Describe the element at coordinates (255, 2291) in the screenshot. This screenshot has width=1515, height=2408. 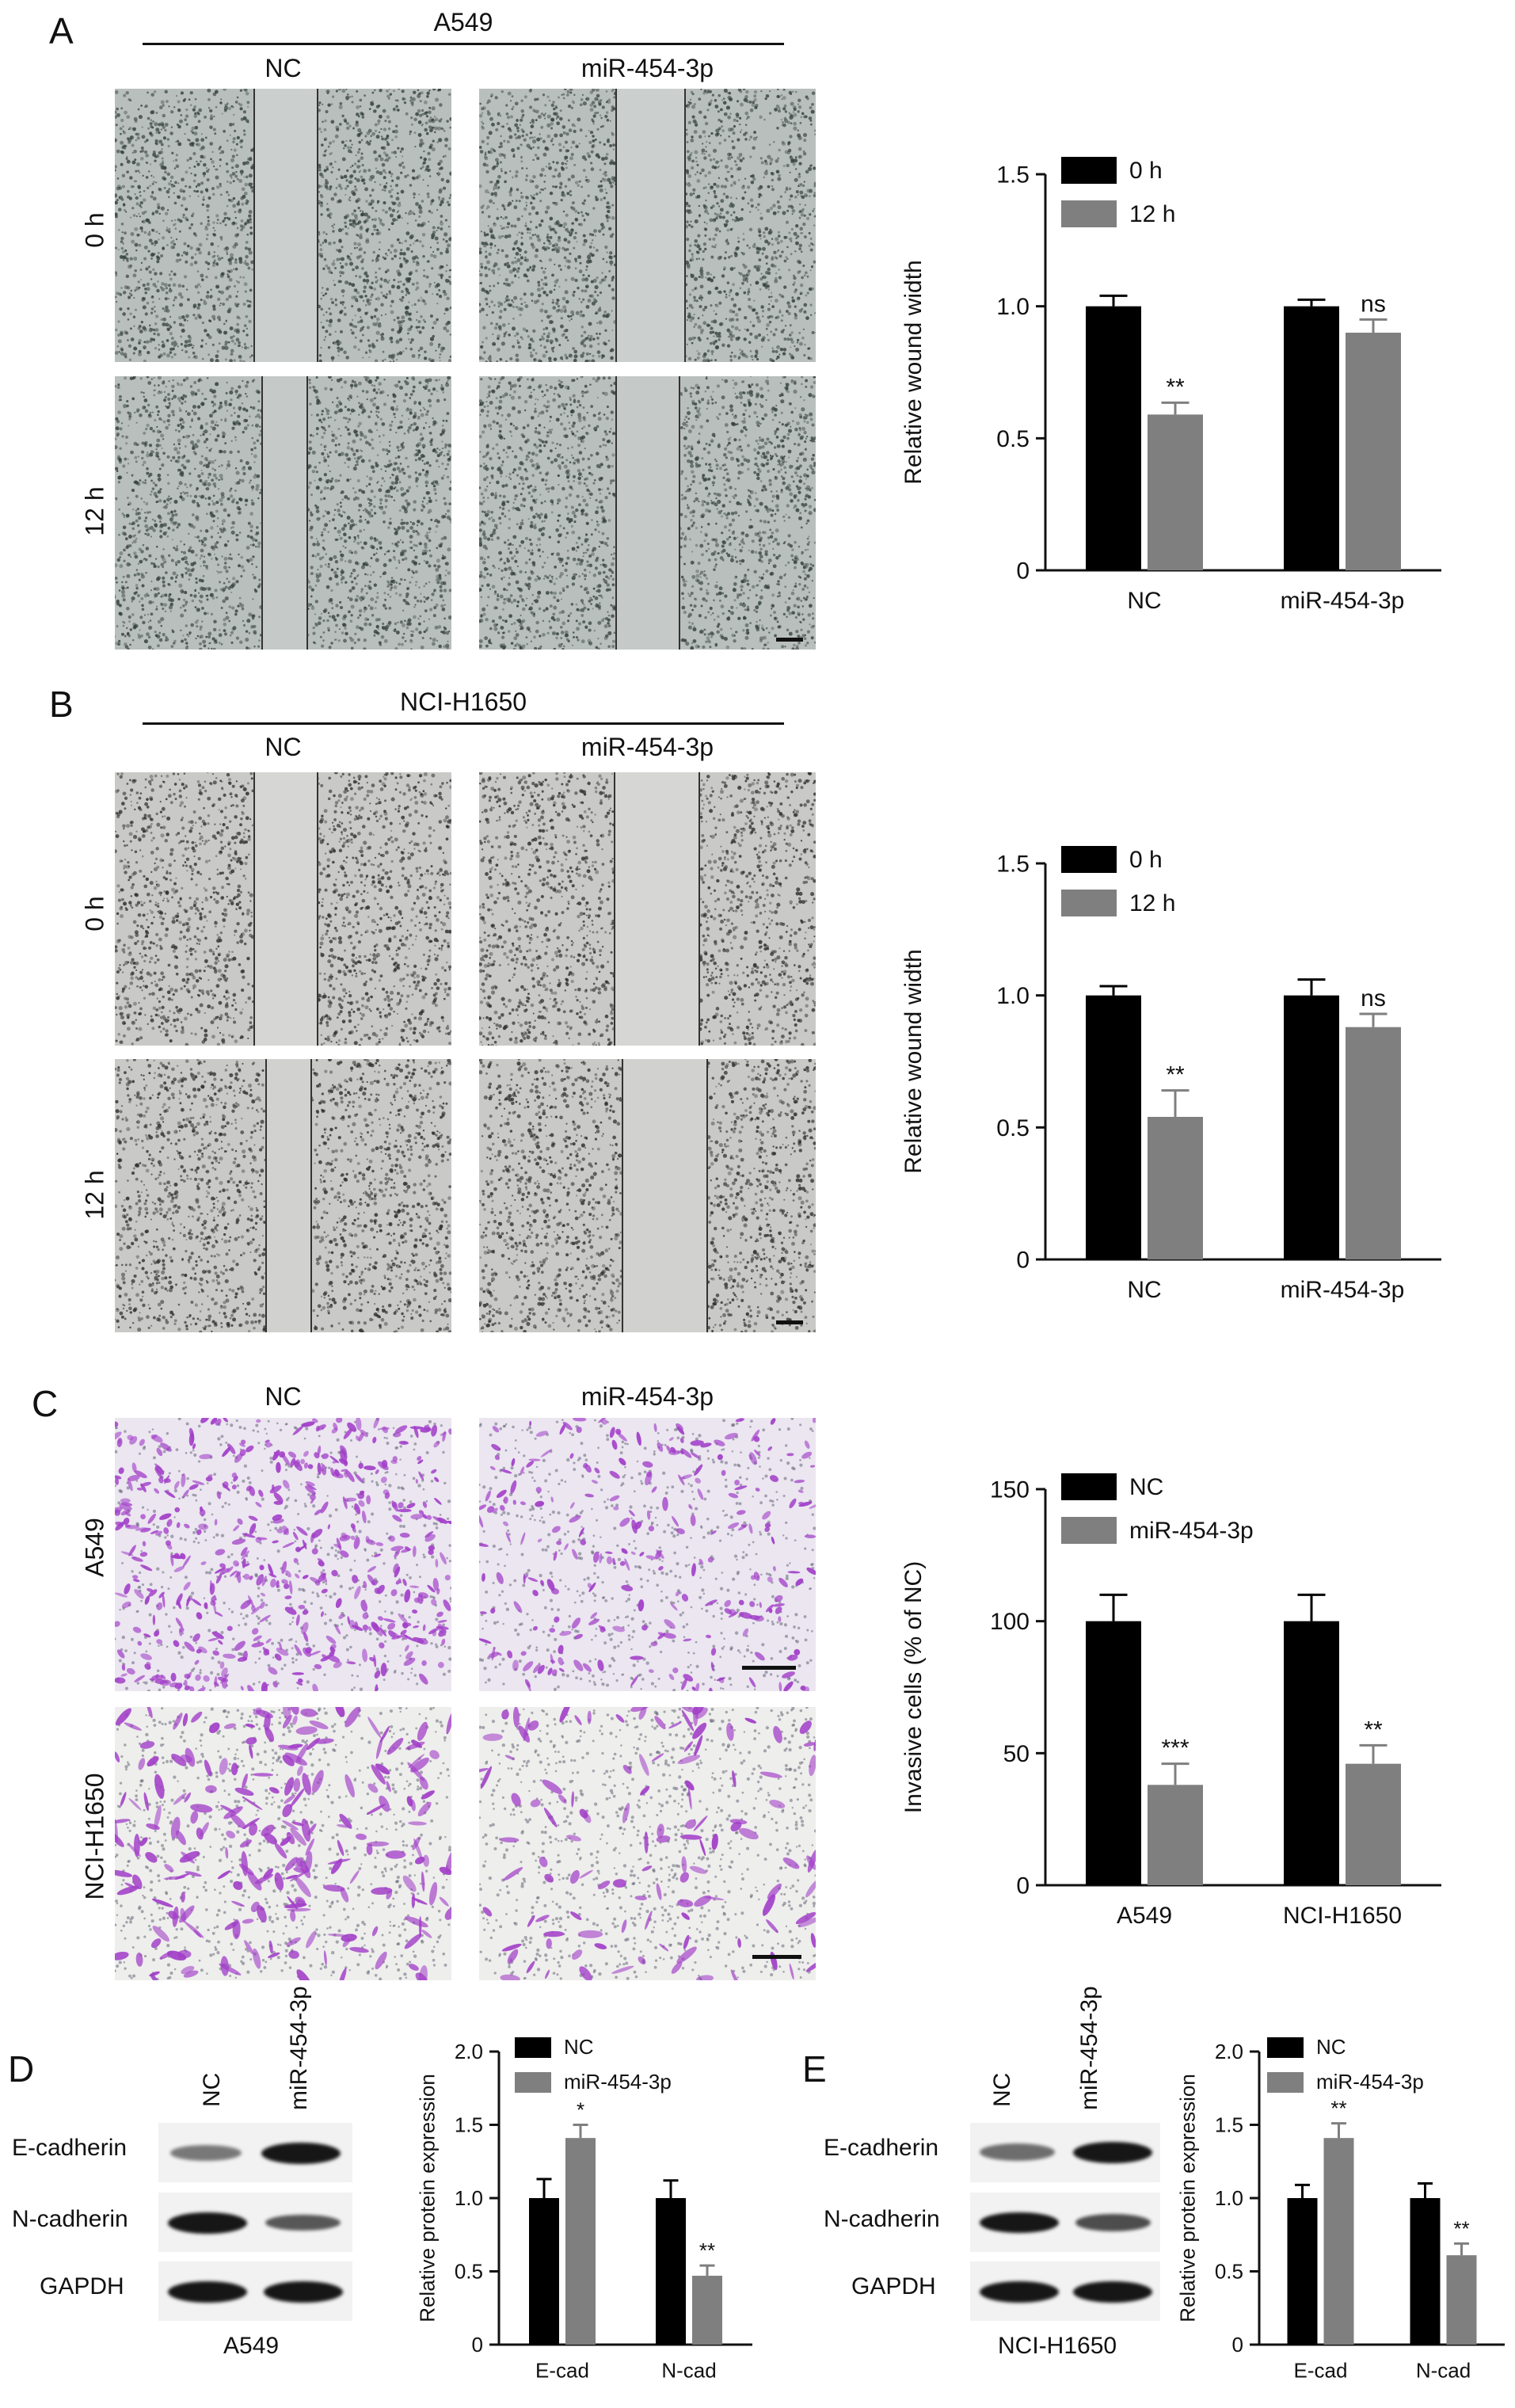
I see `blot-gapdh-d` at that location.